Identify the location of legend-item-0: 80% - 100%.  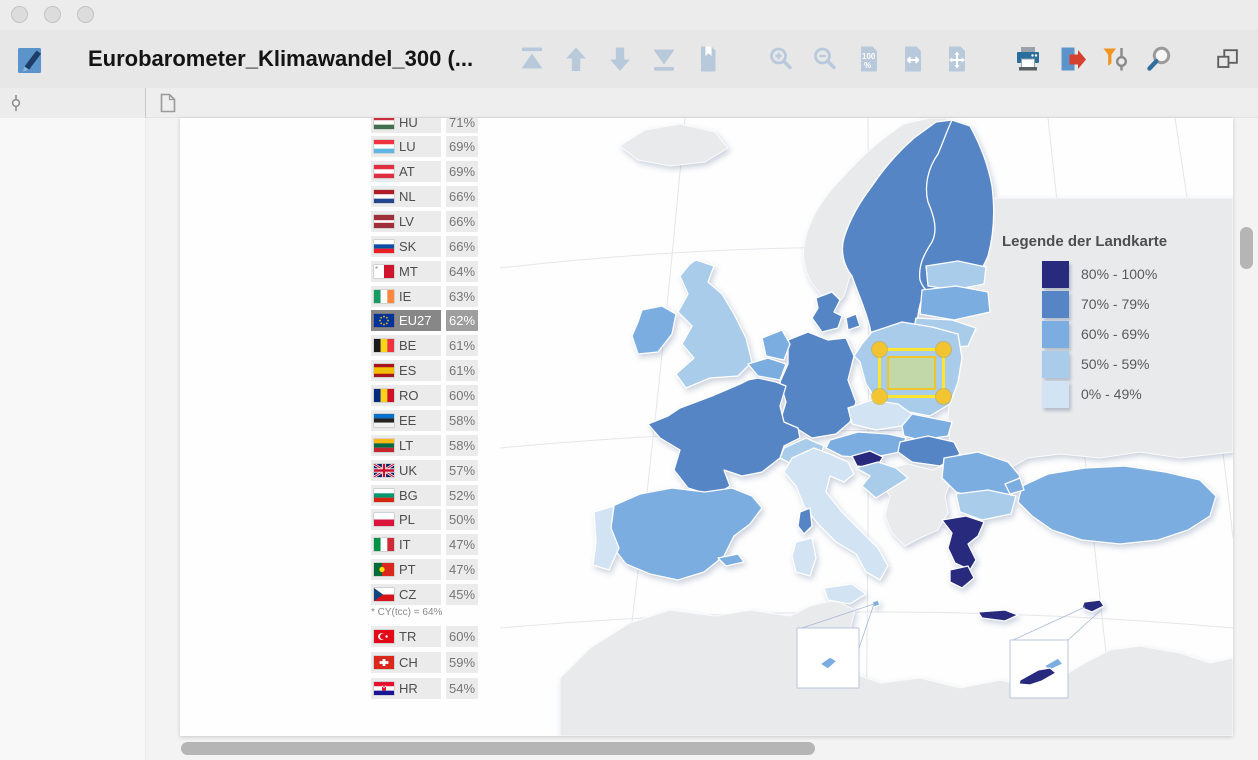
(1126, 274).